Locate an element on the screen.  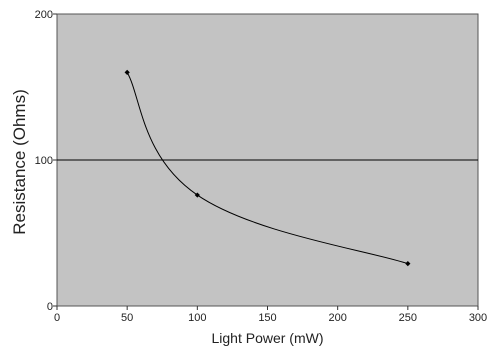
x-tick-label: 300 is located at coordinates (478, 318).